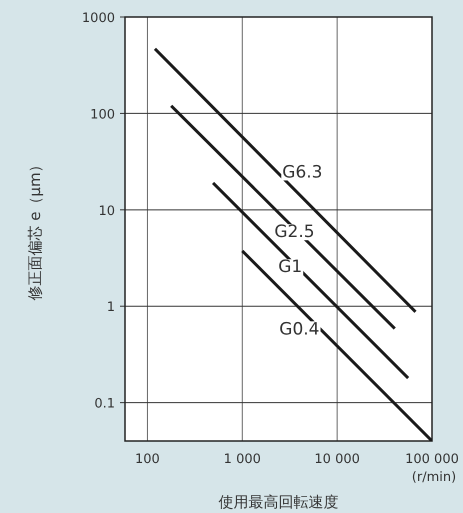 The height and width of the screenshot is (513, 463). What do you see at coordinates (278, 502) in the screenshot?
I see `x-axis-title: 使用最高回転速度` at bounding box center [278, 502].